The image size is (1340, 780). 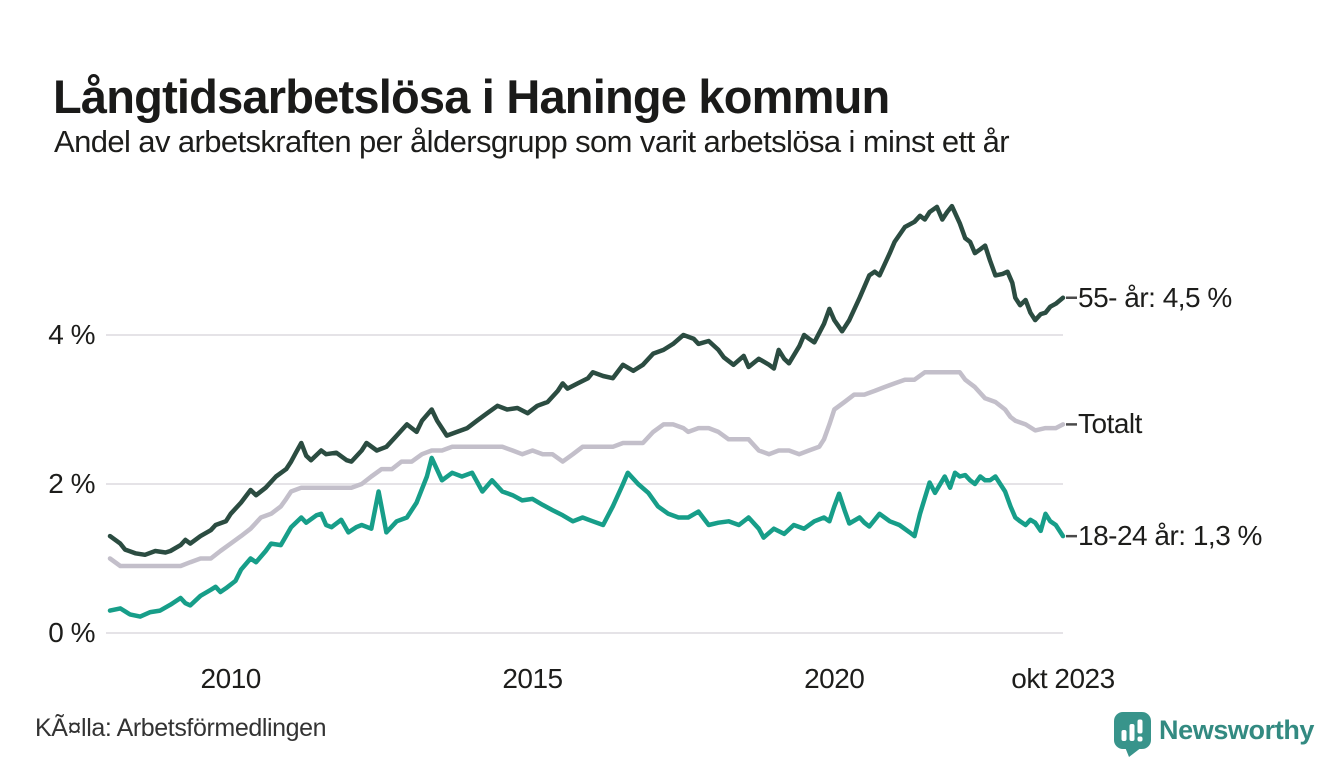 I want to click on page-title: Långtidsarbetslösa i Haninge kommun, so click(x=471, y=97).